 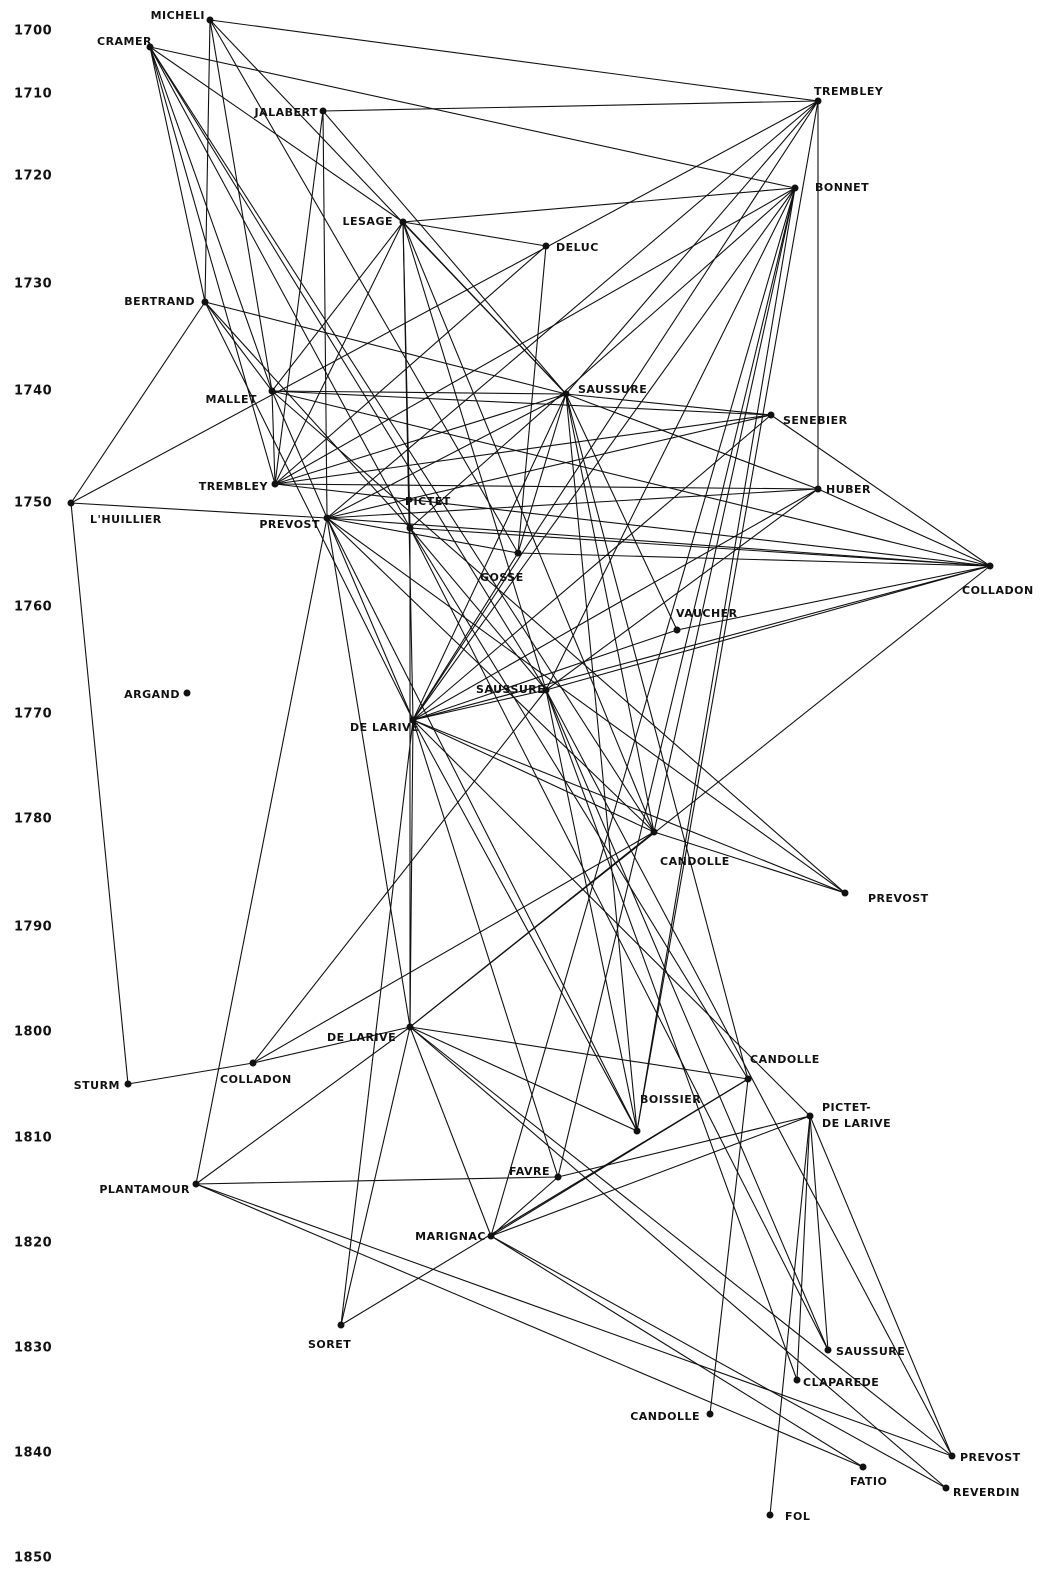 I want to click on year-label: 1710, so click(x=33, y=94).